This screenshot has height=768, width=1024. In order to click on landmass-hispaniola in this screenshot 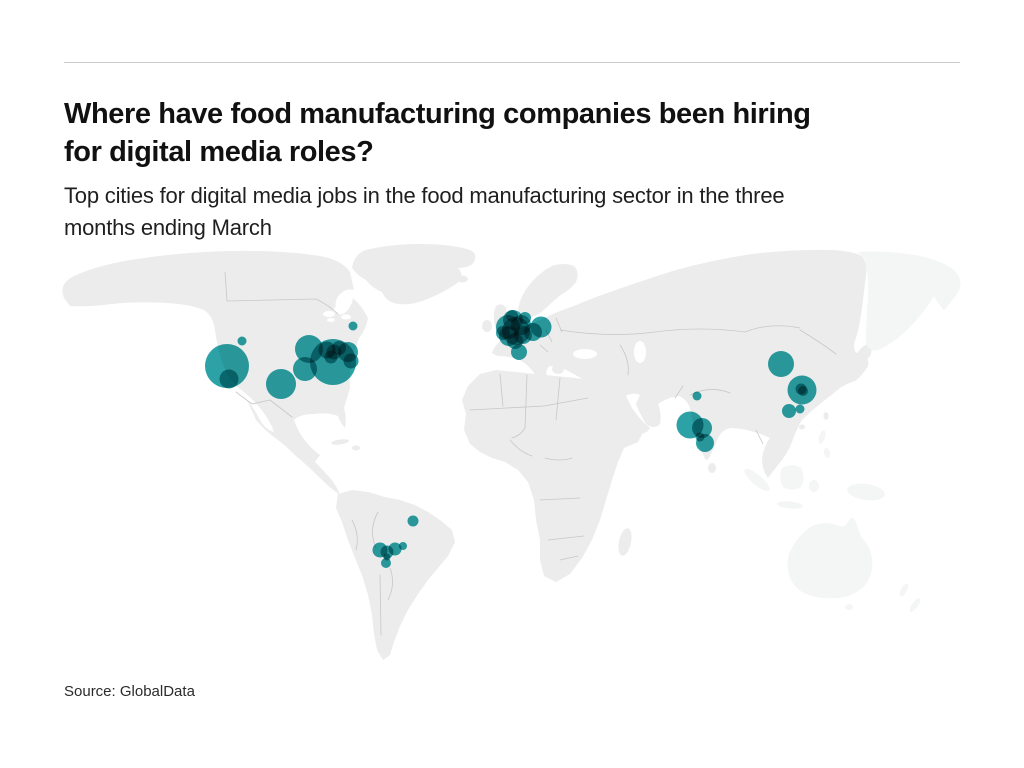, I will do `click(356, 448)`.